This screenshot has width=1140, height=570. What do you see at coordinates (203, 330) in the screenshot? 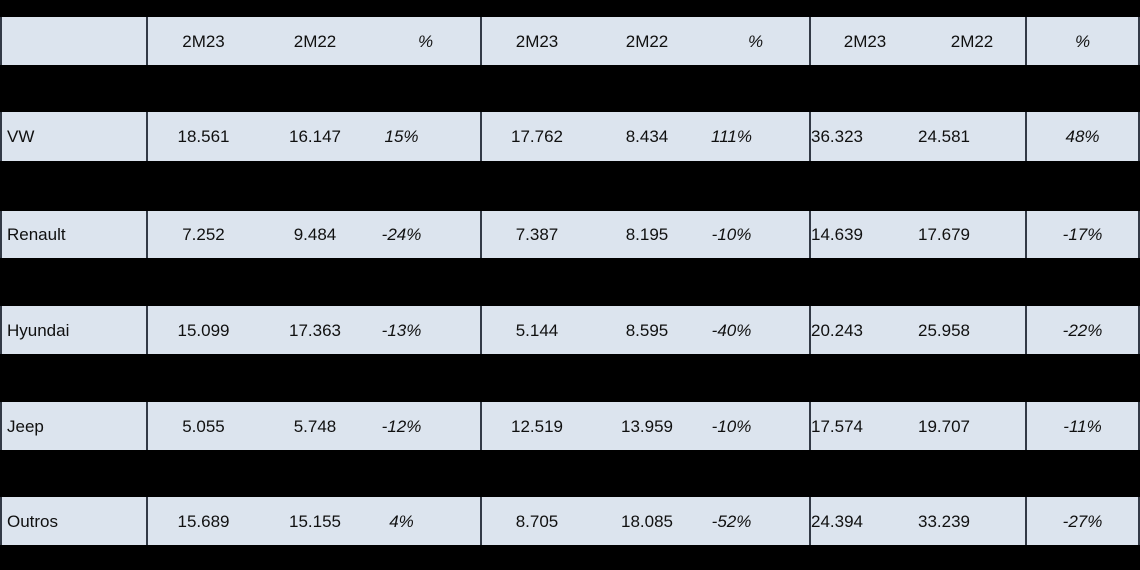
I see `value-cell: 15.099` at bounding box center [203, 330].